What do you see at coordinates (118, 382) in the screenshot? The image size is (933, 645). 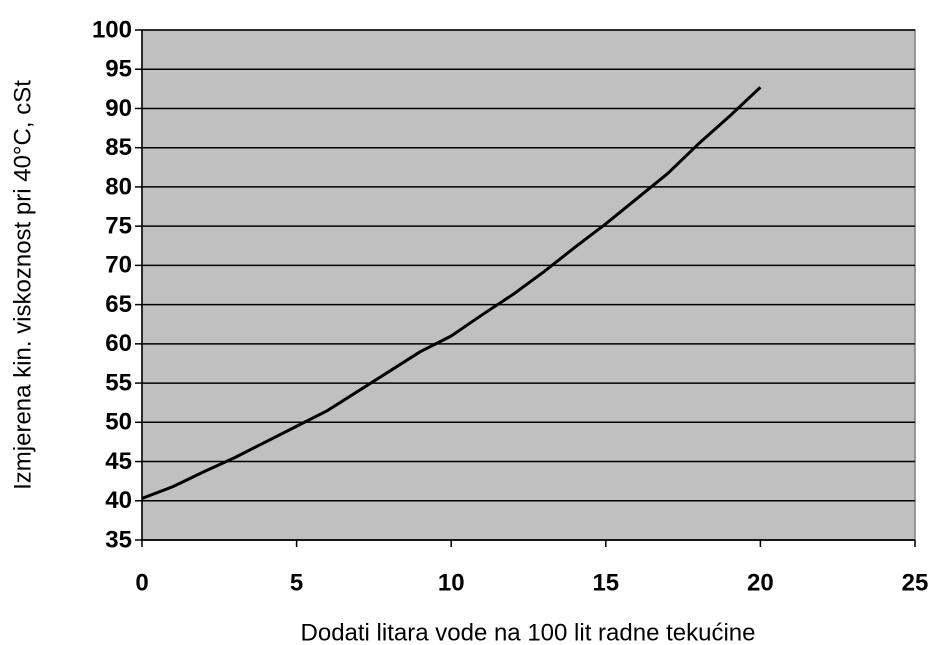 I see `y-tick-label: 55` at bounding box center [118, 382].